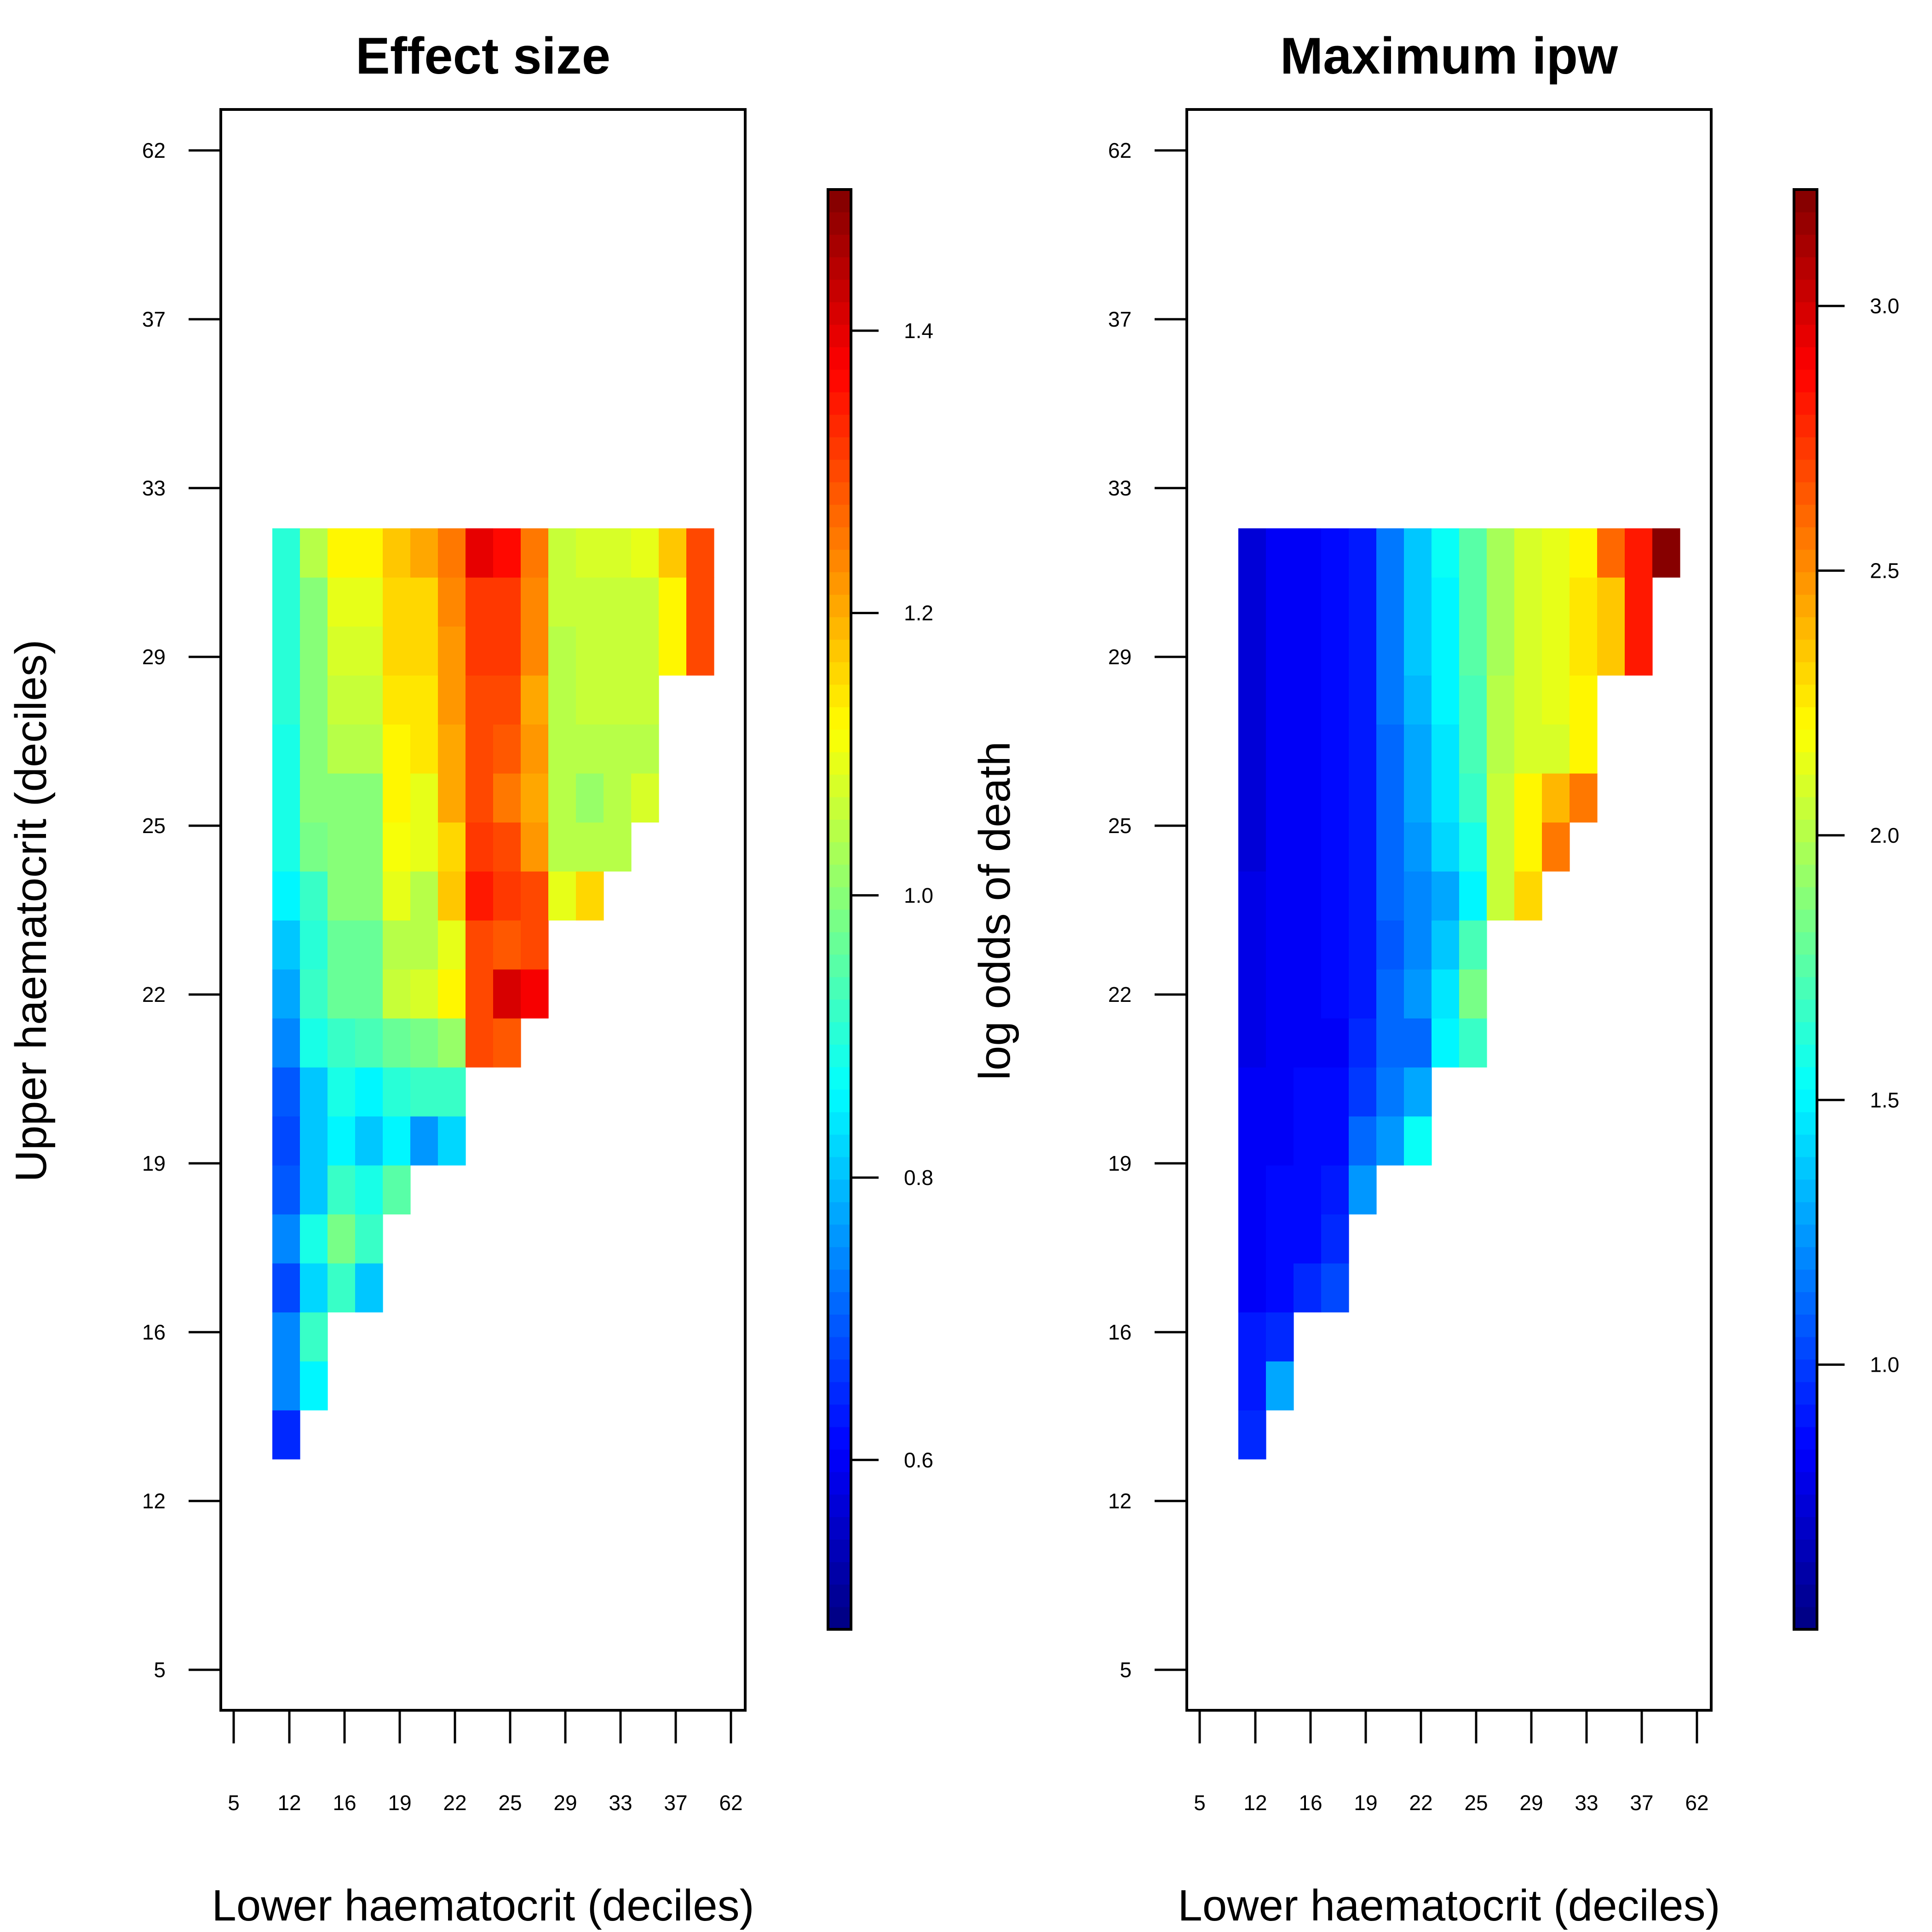  What do you see at coordinates (483, 56) in the screenshot?
I see `effect-size-title: Effect size` at bounding box center [483, 56].